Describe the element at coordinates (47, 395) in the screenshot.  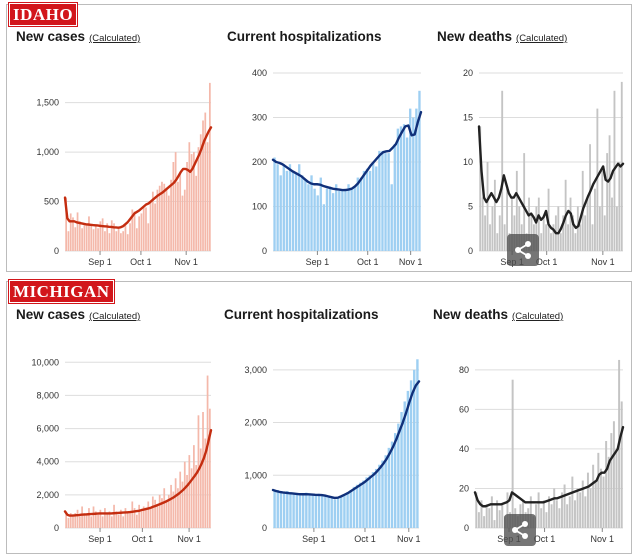
I see `y-tick-label: 8,000` at that location.